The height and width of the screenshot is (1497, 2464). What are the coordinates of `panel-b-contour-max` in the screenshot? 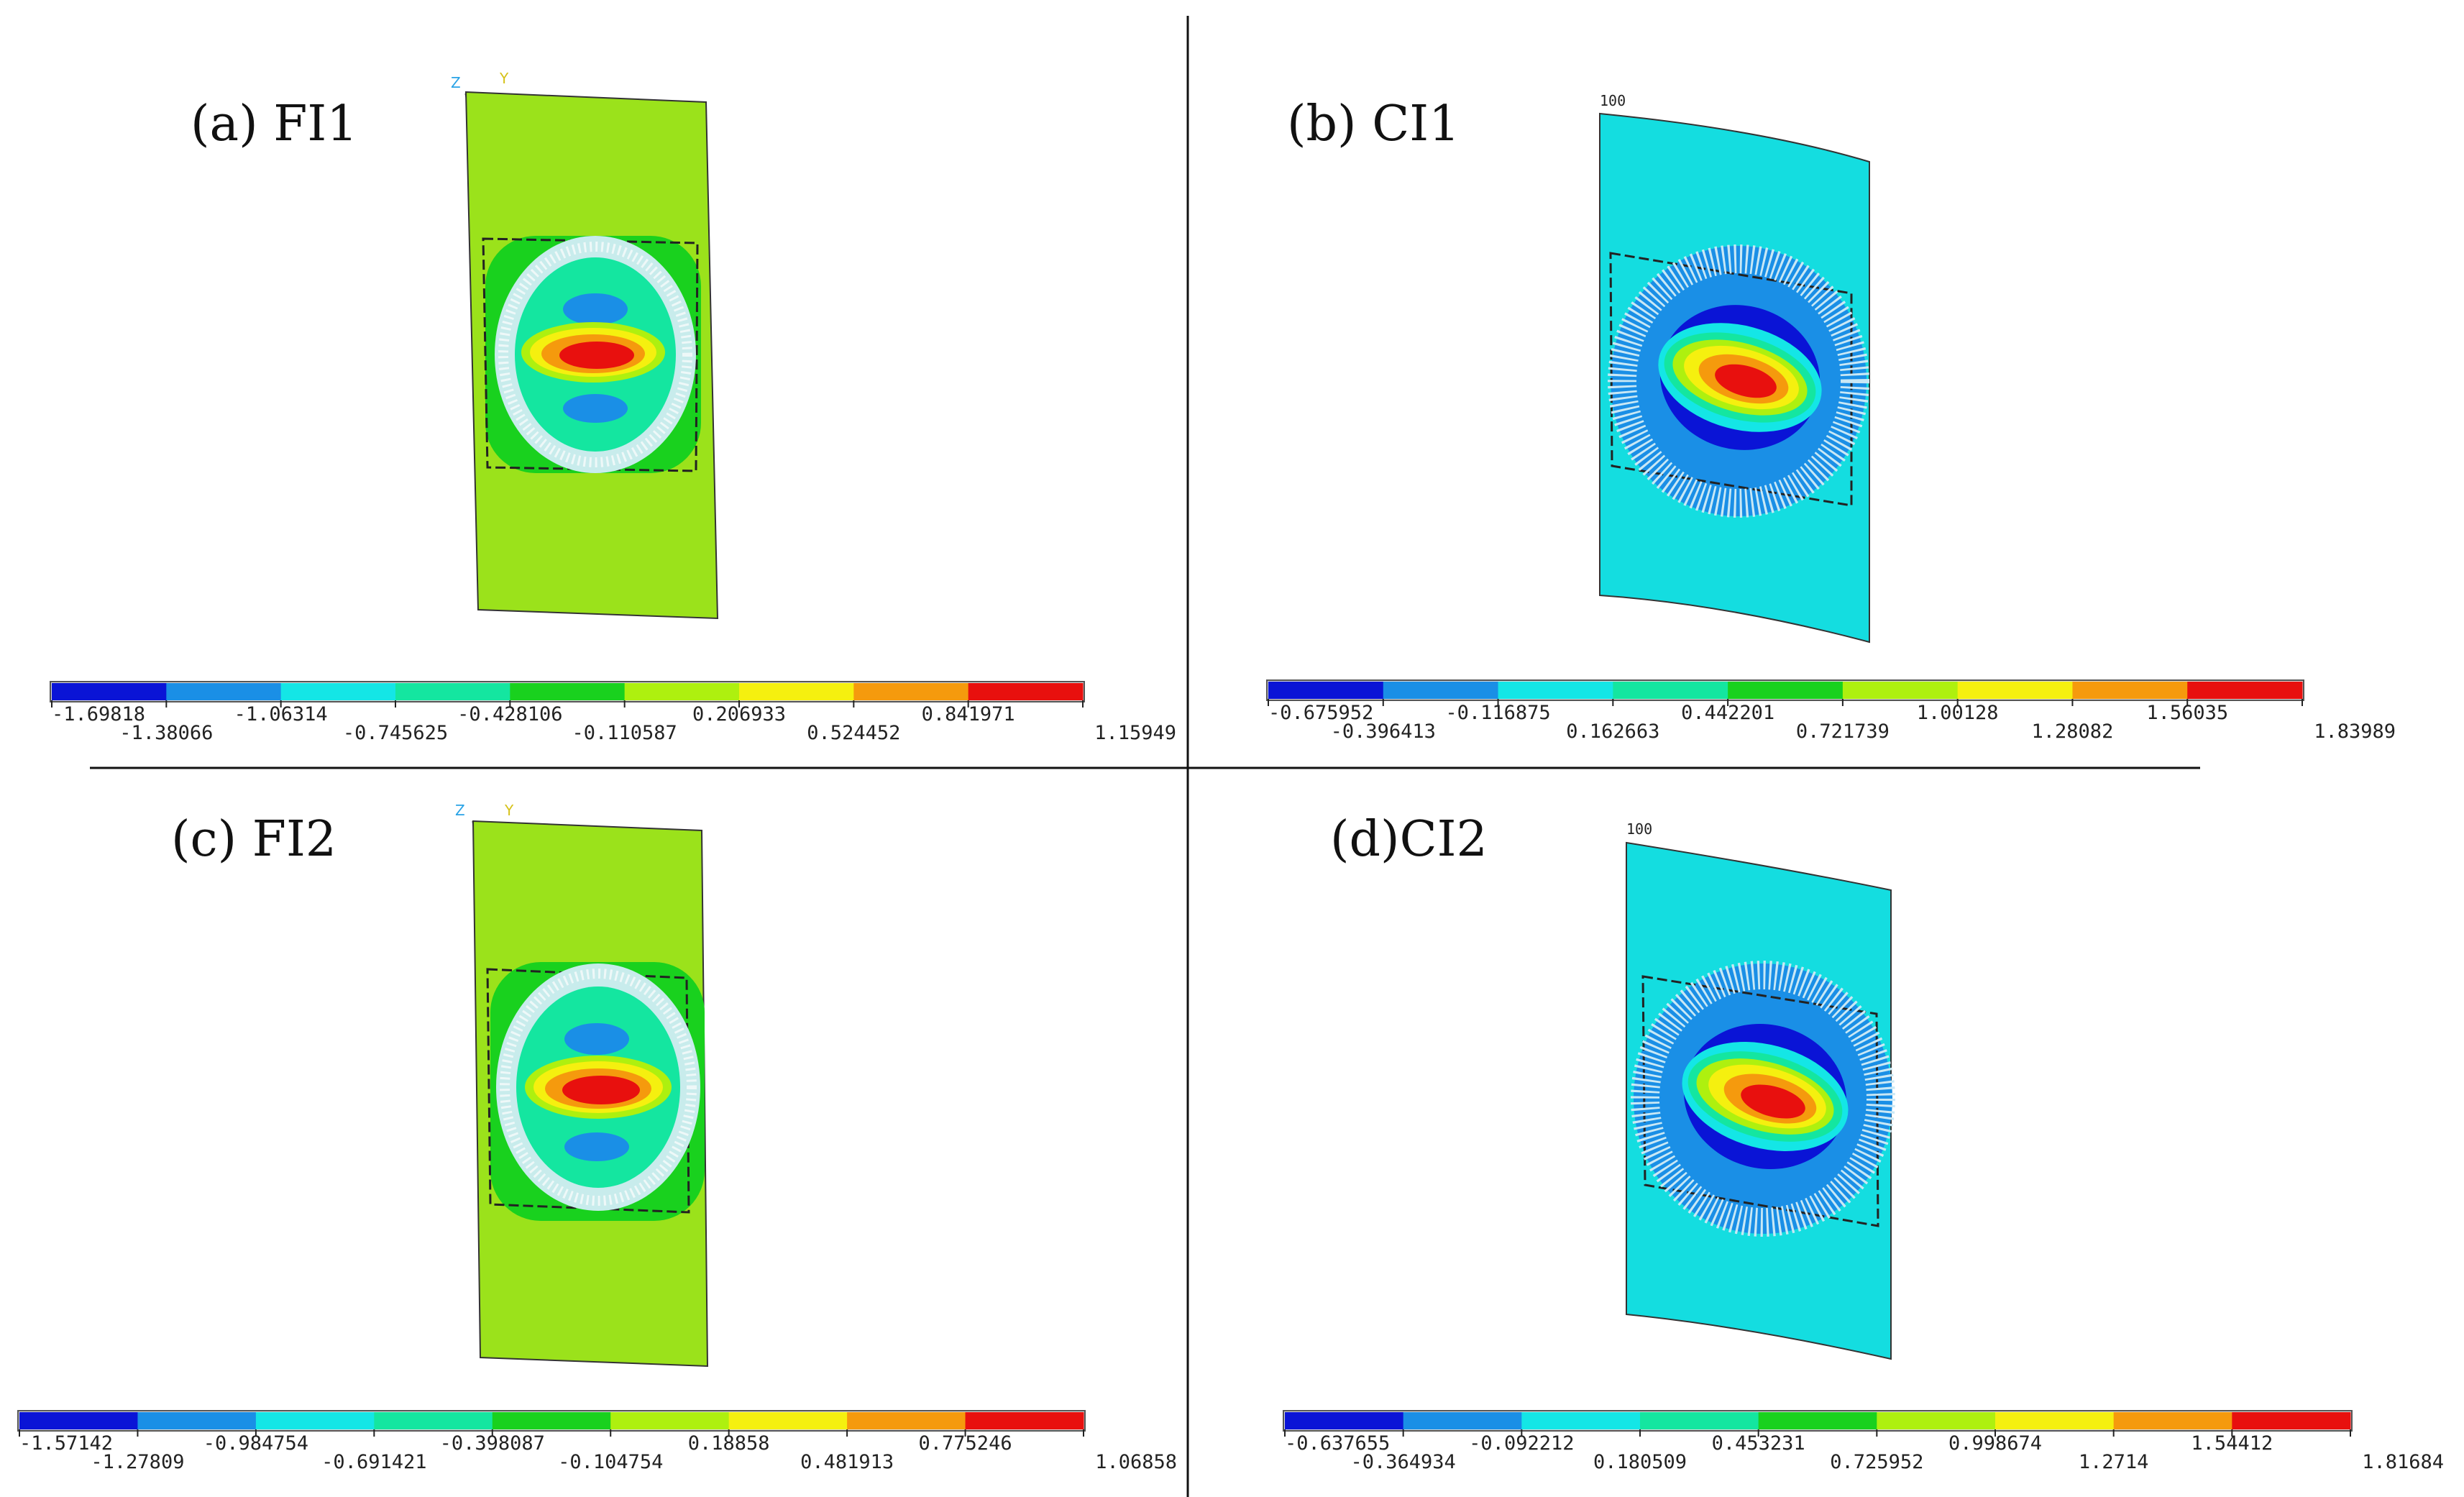 It's located at (1746, 381).